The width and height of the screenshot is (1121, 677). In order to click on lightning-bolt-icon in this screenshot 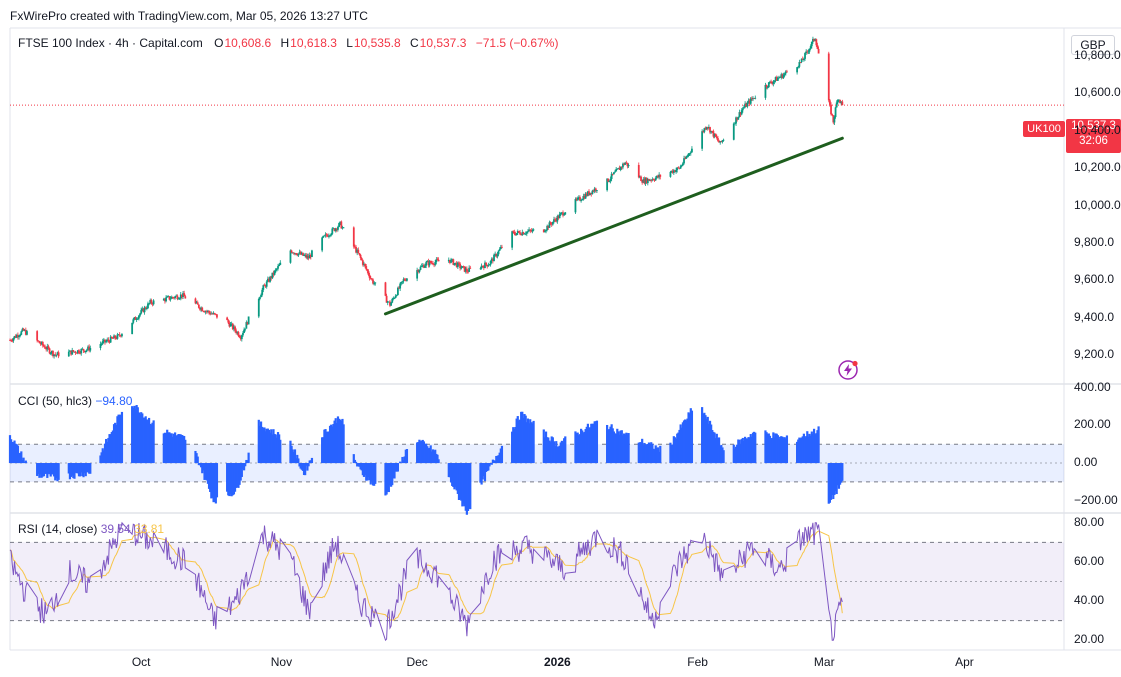, I will do `click(848, 370)`.